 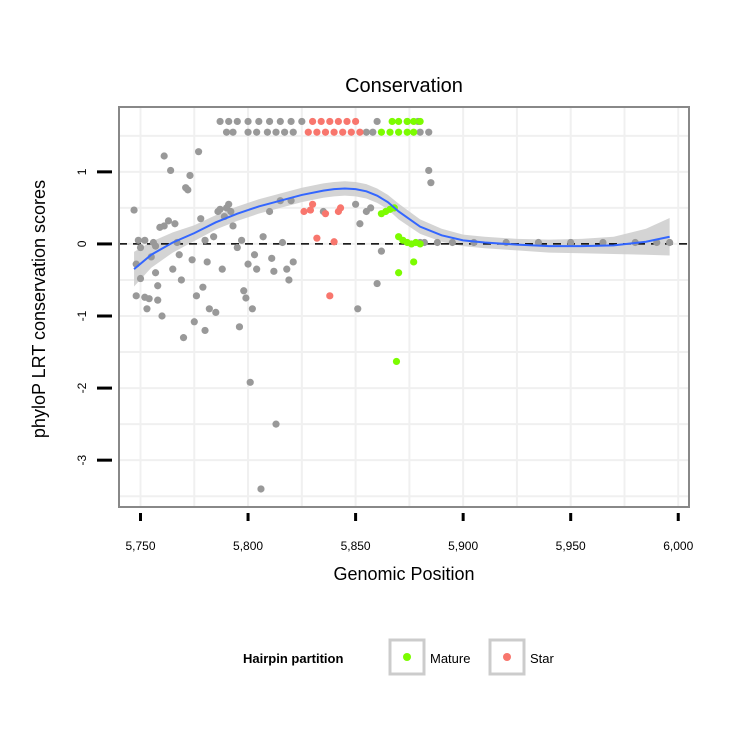 What do you see at coordinates (82, 459) in the screenshot?
I see `y-tick-label: -3` at bounding box center [82, 459].